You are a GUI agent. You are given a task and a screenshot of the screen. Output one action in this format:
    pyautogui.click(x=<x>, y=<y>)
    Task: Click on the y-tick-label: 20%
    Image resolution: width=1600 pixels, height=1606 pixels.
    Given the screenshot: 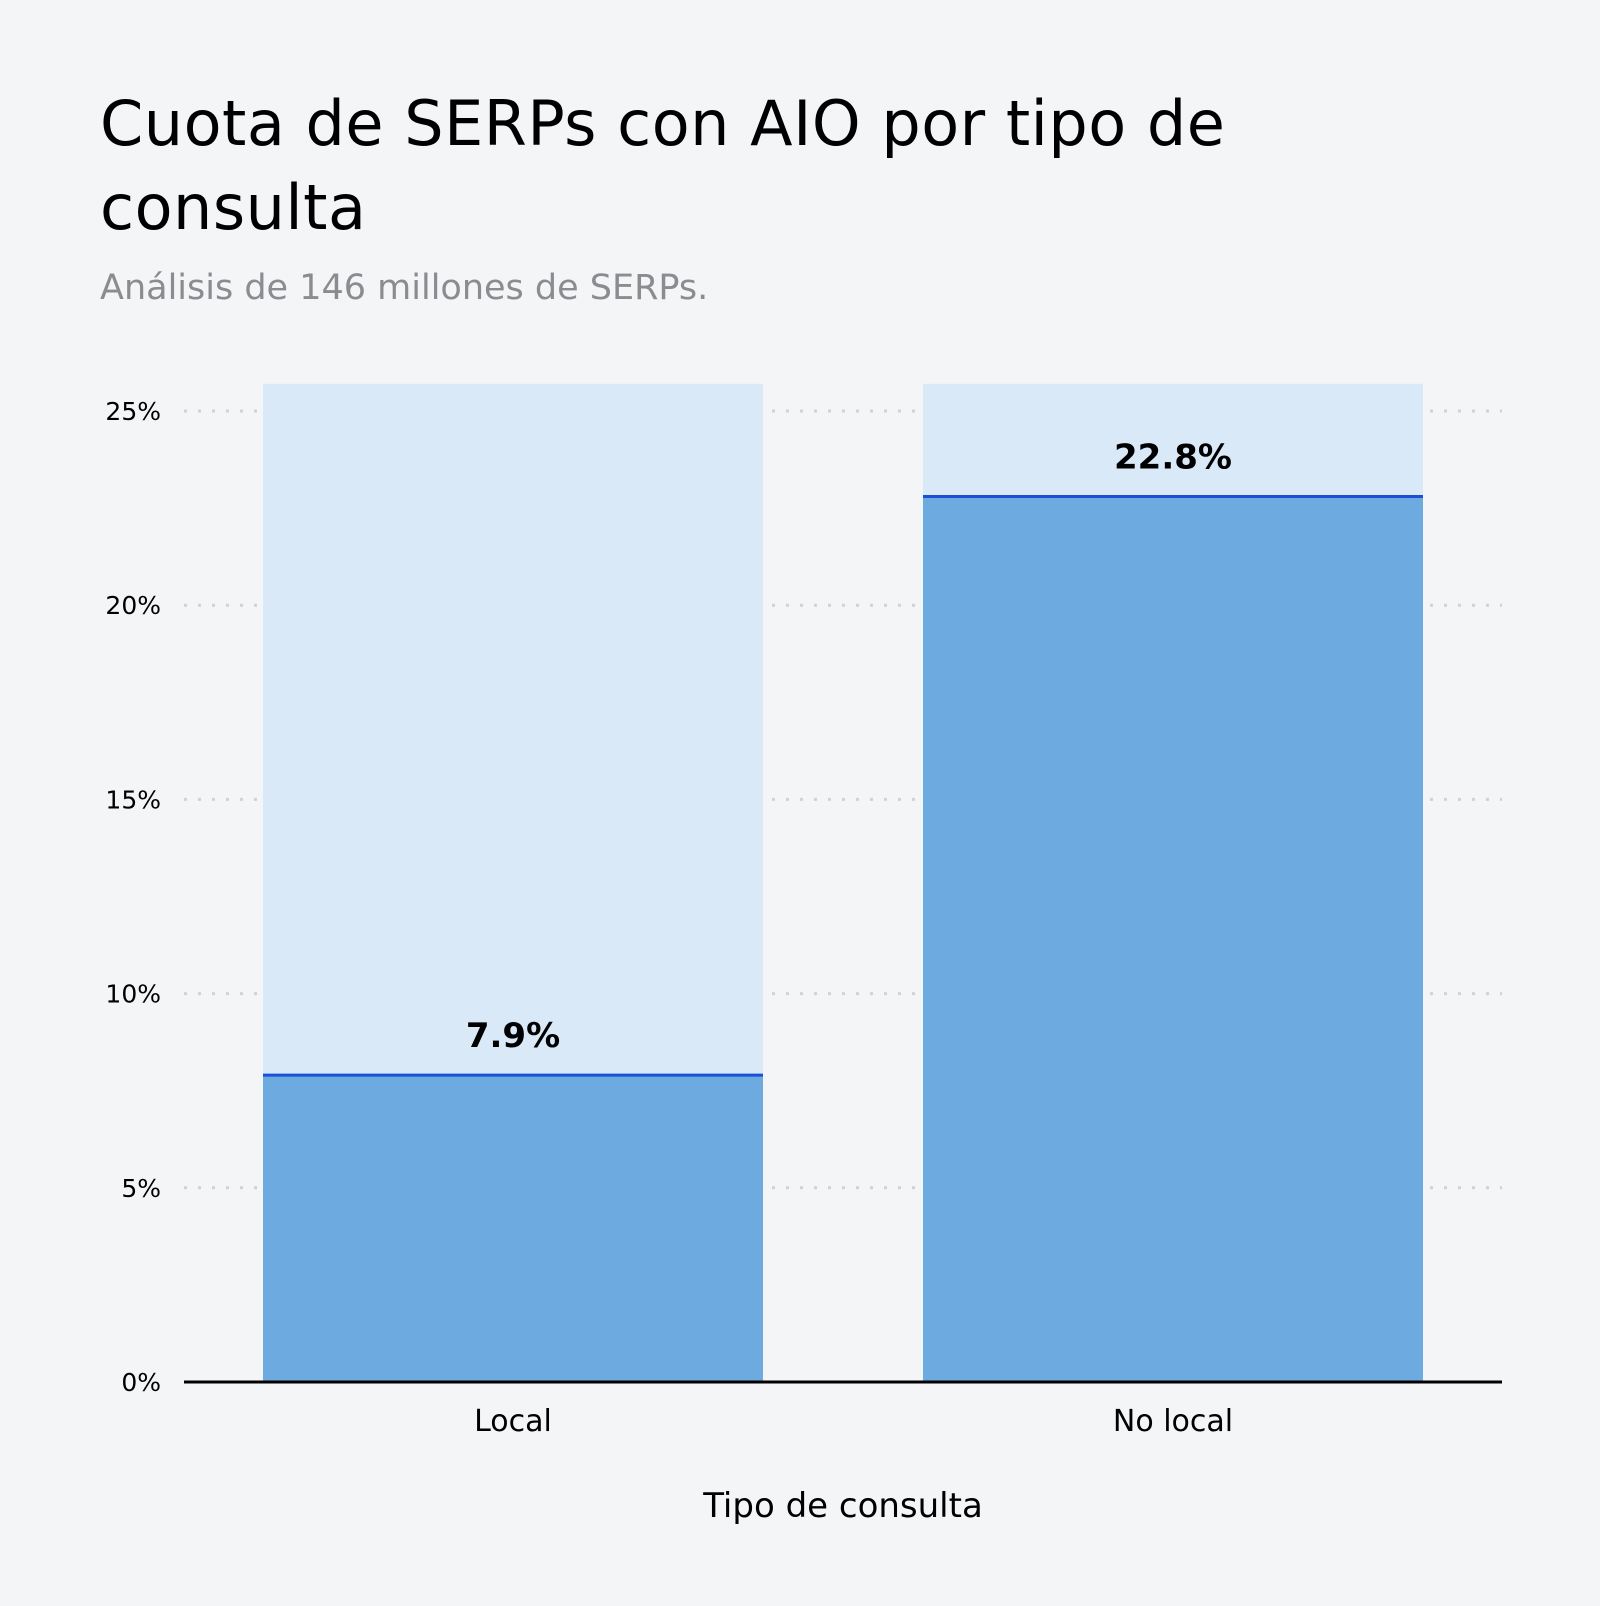 What is the action you would take?
    pyautogui.click(x=133, y=605)
    